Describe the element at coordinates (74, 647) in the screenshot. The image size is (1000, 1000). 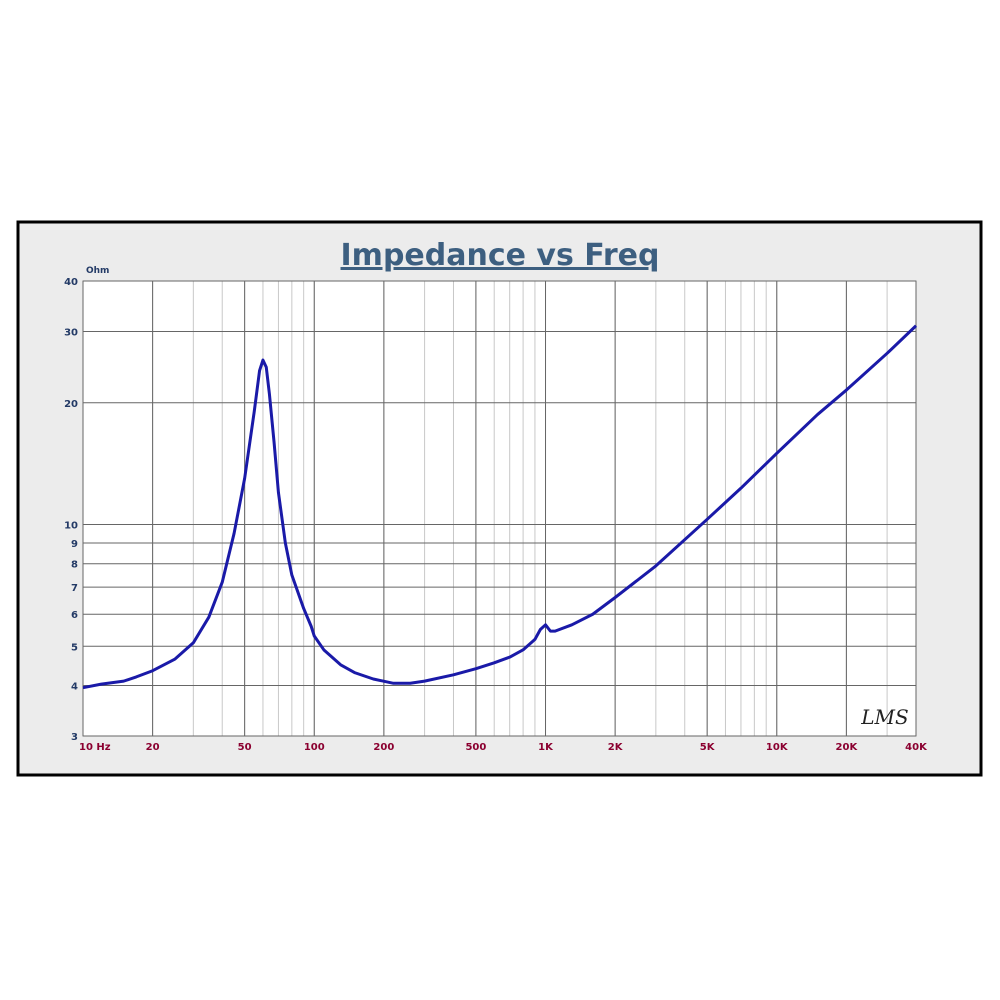
I see `y-tick-label: 5` at that location.